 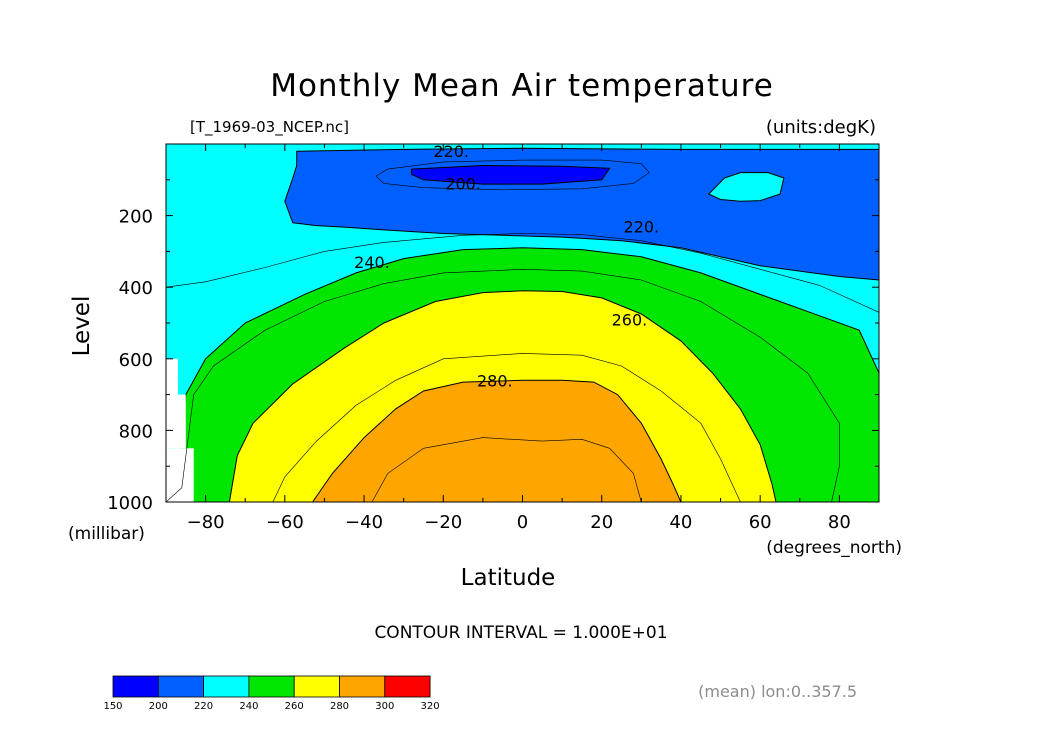 What do you see at coordinates (82, 326) in the screenshot?
I see `y-axis-label: Level` at bounding box center [82, 326].